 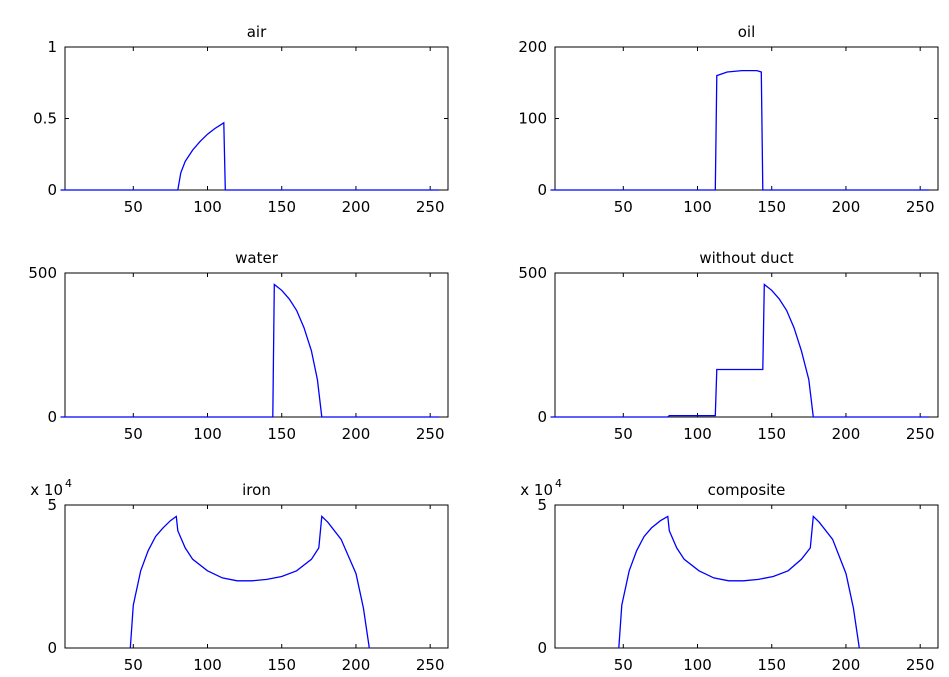 What do you see at coordinates (532, 119) in the screenshot?
I see `y-tick-label: 100` at bounding box center [532, 119].